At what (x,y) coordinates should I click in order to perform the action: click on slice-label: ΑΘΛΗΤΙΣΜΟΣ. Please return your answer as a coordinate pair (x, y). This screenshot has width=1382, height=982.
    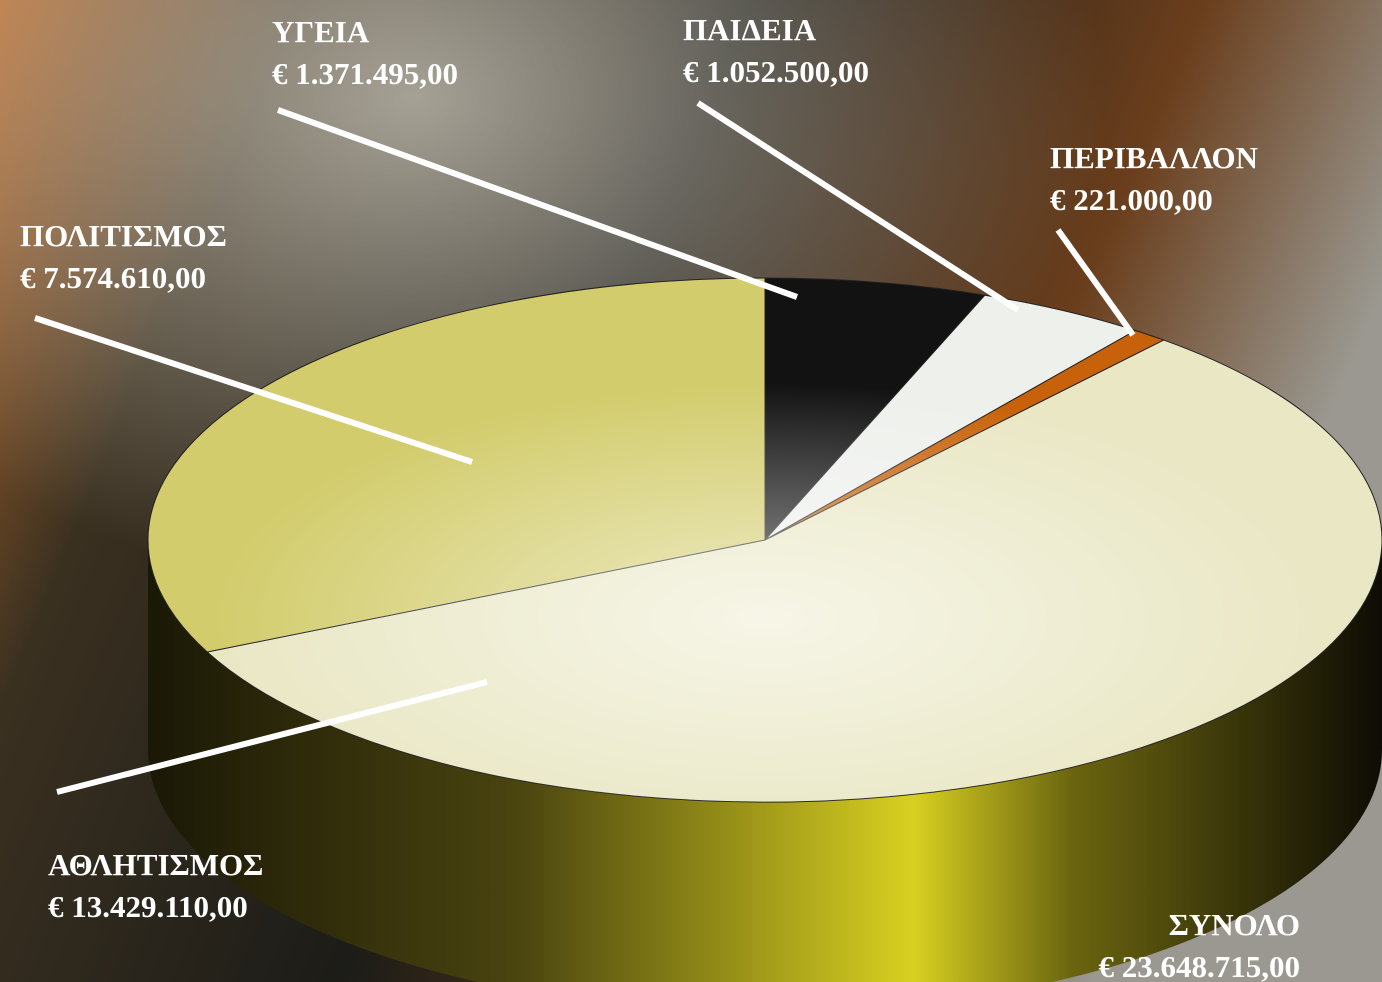
    Looking at the image, I should click on (155, 864).